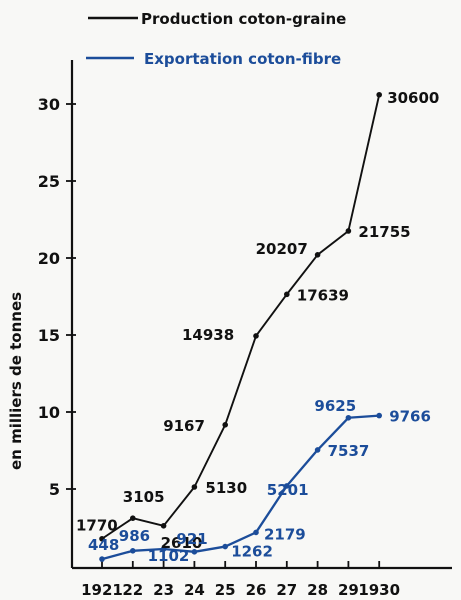 This screenshot has width=461, height=600. I want to click on data-label-1-8: 20207, so click(282, 249).